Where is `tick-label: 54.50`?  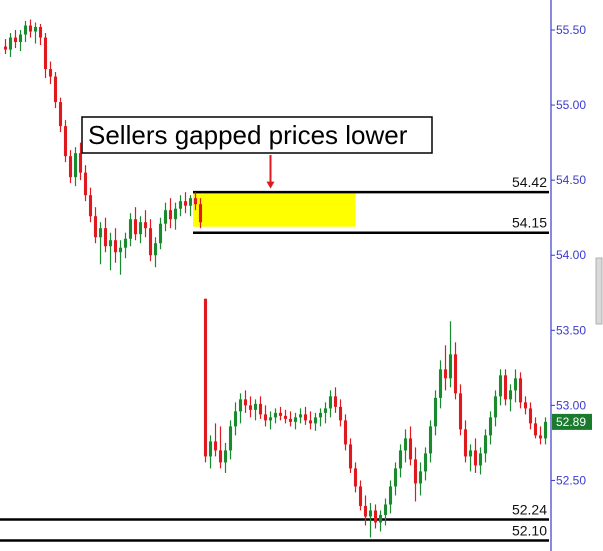 tick-label: 54.50 is located at coordinates (571, 180).